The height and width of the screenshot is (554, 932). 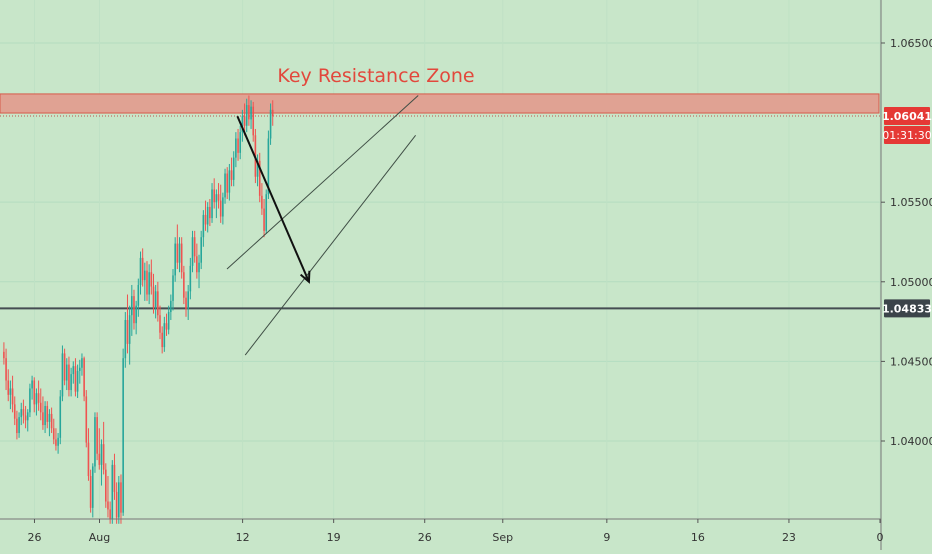 I want to click on support-badge, so click(x=907, y=308).